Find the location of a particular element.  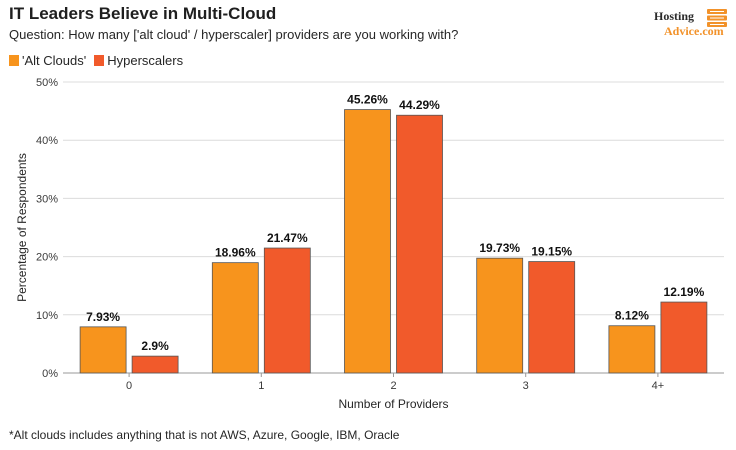

chart-legend: 'Alt Clouds' Hyperscalers is located at coordinates (100, 60).